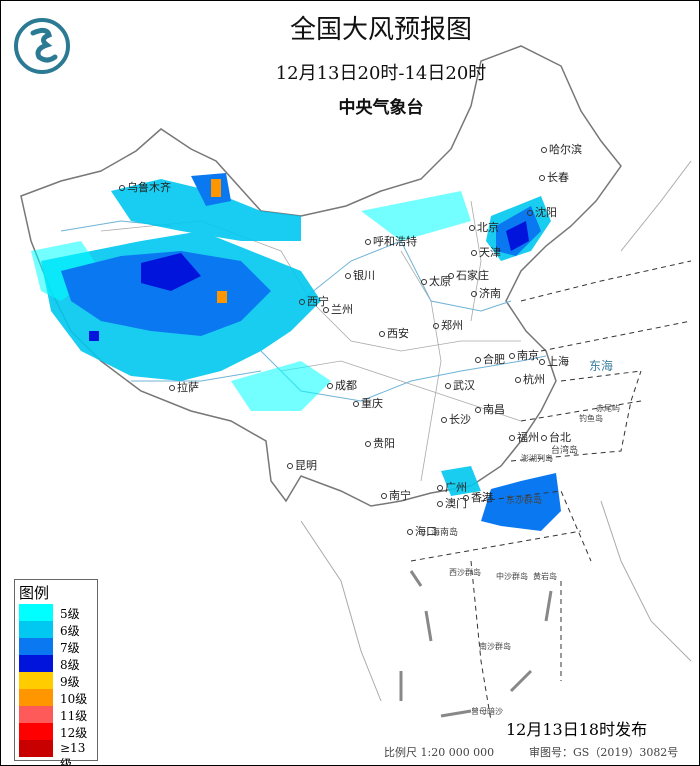 The image size is (700, 766). I want to click on sea-label: 台湾岛, so click(565, 451).